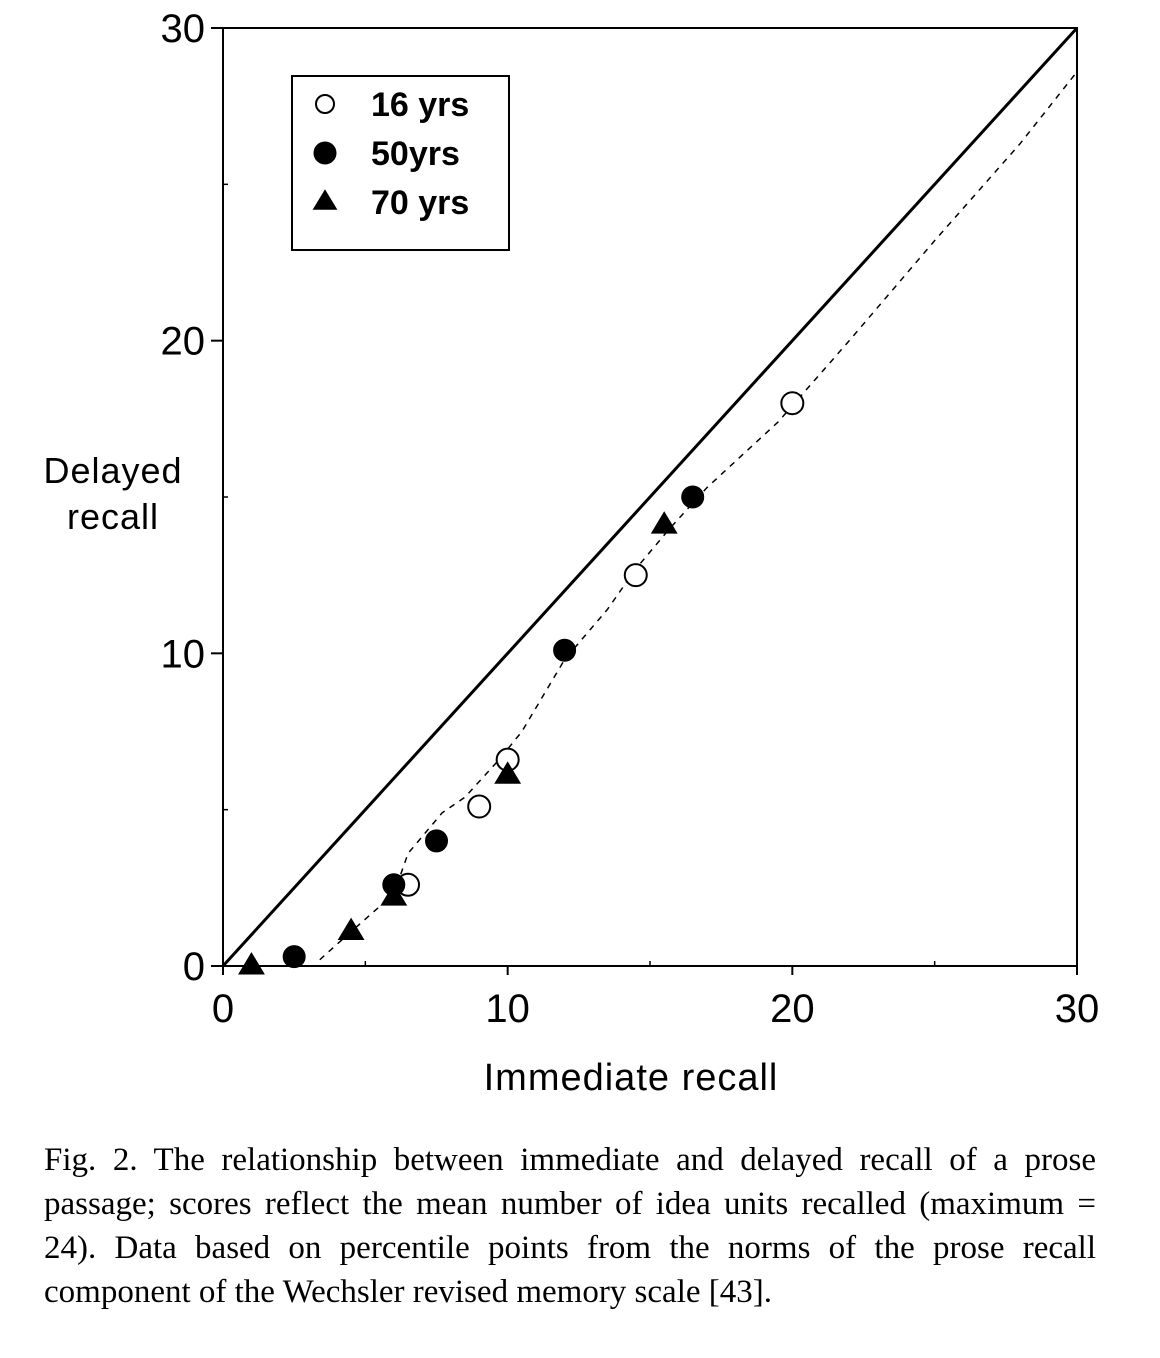 The width and height of the screenshot is (1160, 1358). I want to click on y-tick-label: 0, so click(194, 967).